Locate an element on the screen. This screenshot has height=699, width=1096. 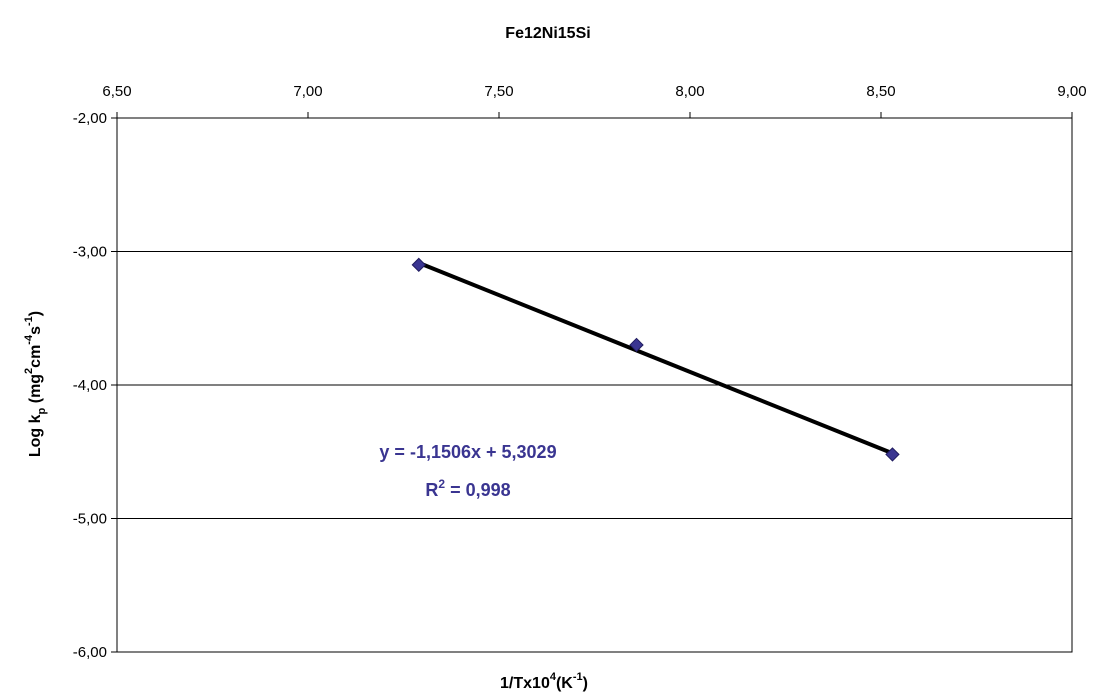
y-title-sup1: 2 is located at coordinates (29, 371).